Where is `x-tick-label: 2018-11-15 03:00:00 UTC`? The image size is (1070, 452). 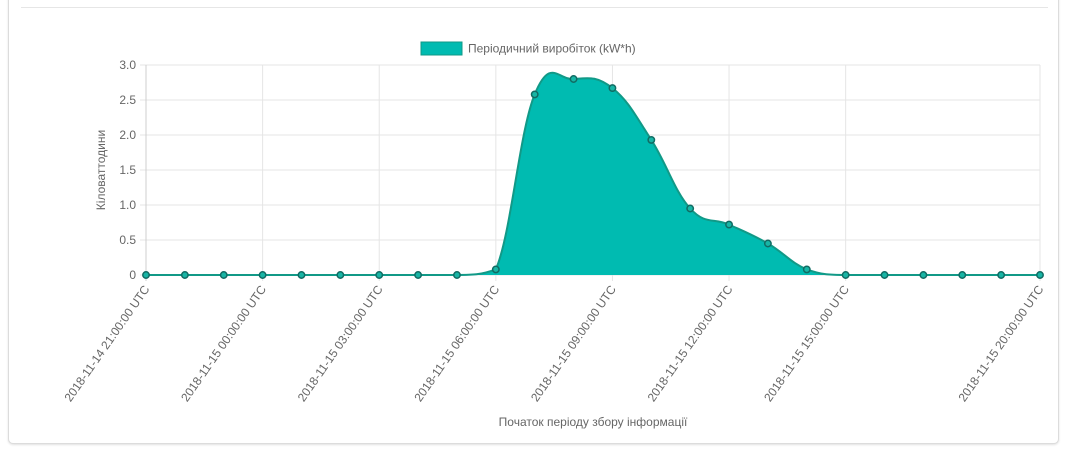 x-tick-label: 2018-11-15 03:00:00 UTC is located at coordinates (340, 343).